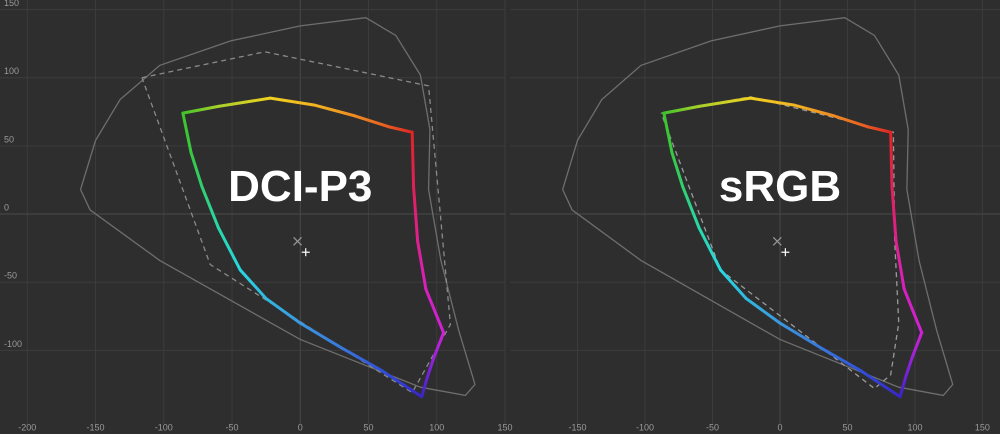 The width and height of the screenshot is (1000, 434). Describe the element at coordinates (6, 207) in the screenshot. I see `y-tick-label: 0` at that location.